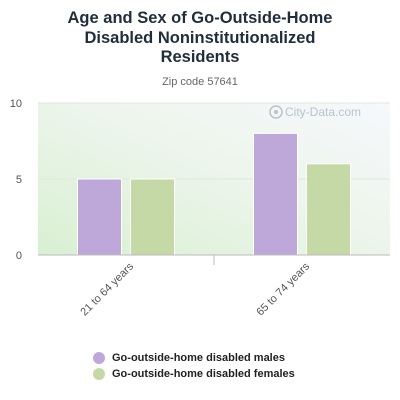 The height and width of the screenshot is (400, 400). Describe the element at coordinates (323, 112) in the screenshot. I see `watermark-text: City-Data.com` at that location.